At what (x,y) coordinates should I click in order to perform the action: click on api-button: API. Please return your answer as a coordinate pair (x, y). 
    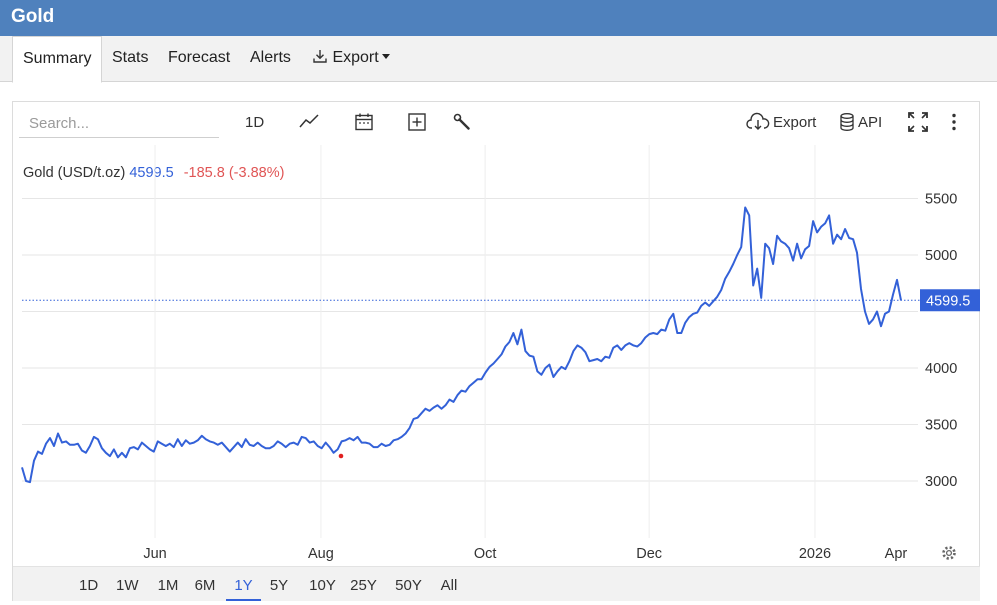
    Looking at the image, I should click on (860, 122).